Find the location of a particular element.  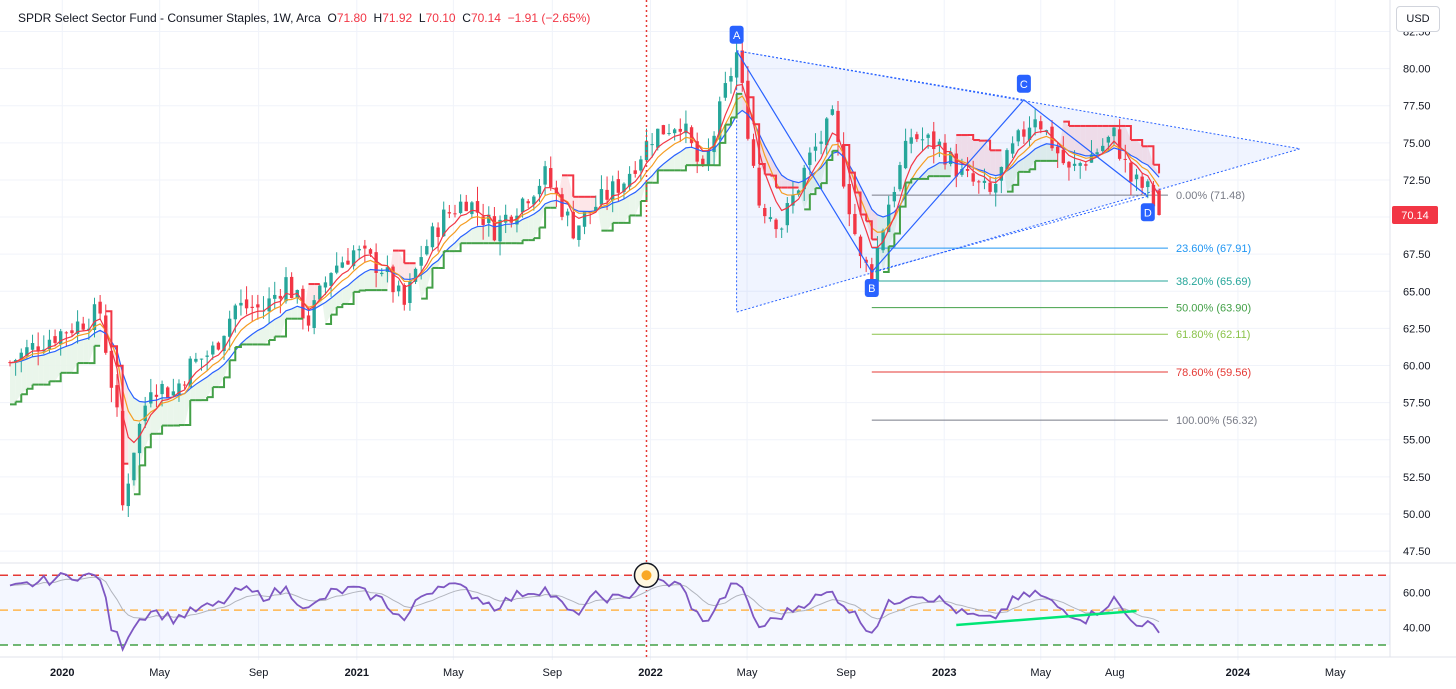

price-axis-label: 75.00 is located at coordinates (1417, 144).